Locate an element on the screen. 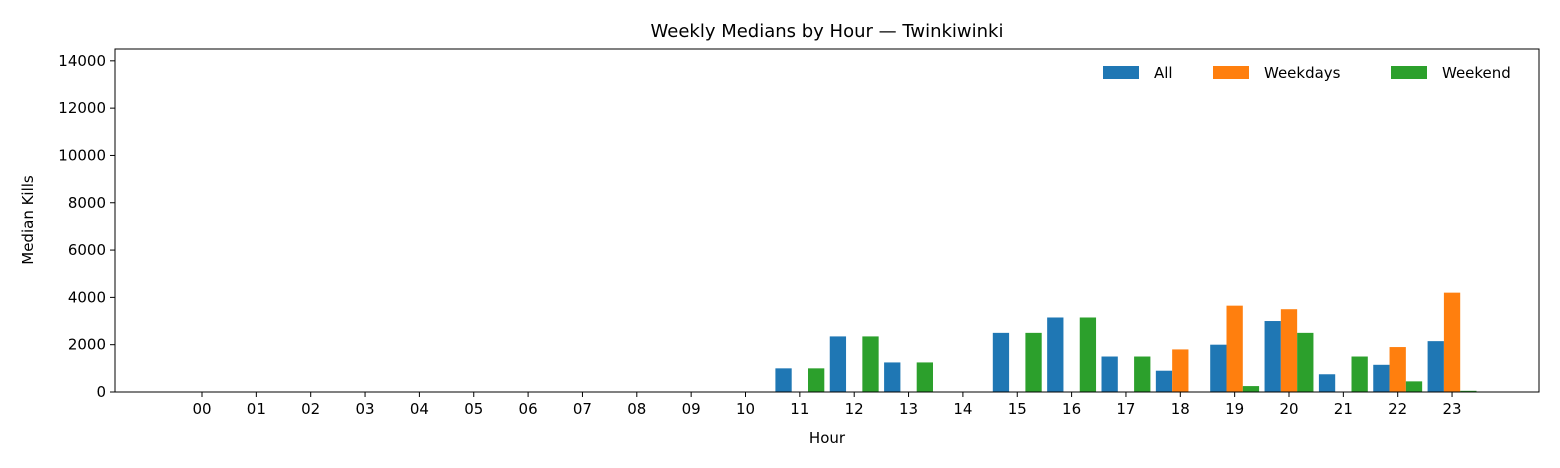 The image size is (1560, 468). x-tick-label: 03 is located at coordinates (365, 409).